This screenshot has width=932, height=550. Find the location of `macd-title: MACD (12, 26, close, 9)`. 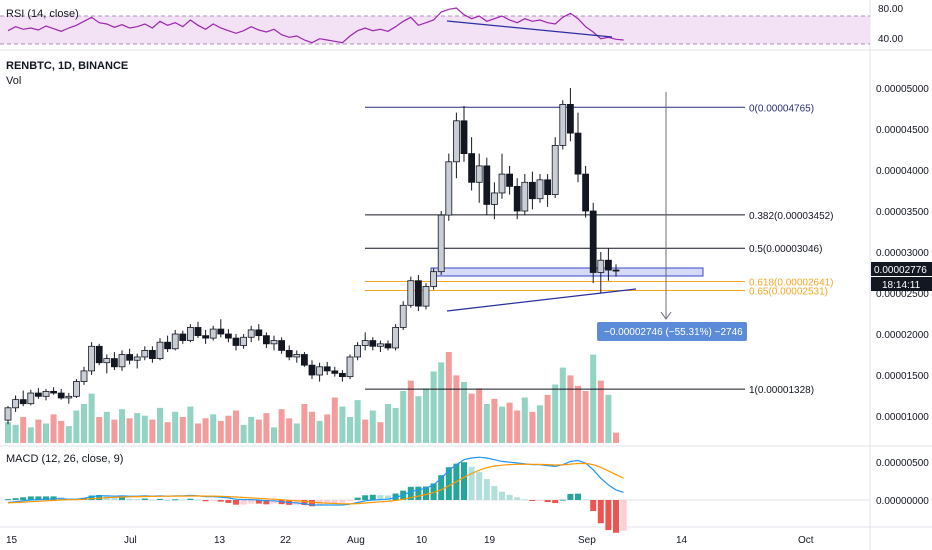

macd-title: MACD (12, 26, close, 9) is located at coordinates (64, 459).